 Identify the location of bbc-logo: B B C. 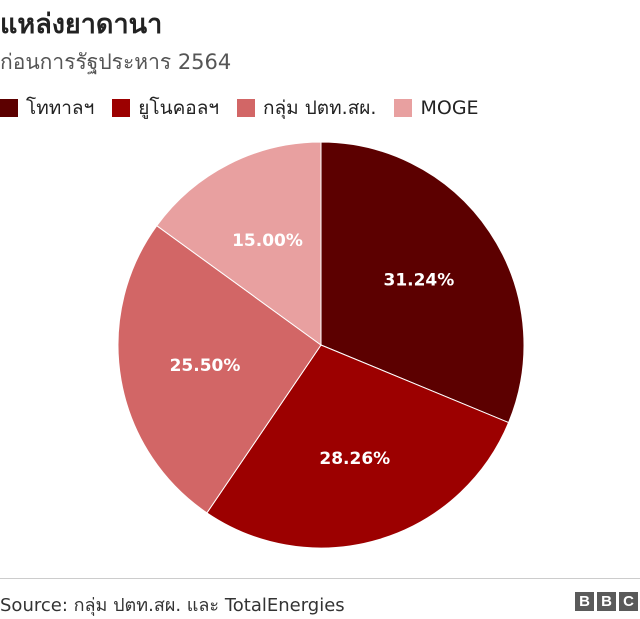
(605, 601).